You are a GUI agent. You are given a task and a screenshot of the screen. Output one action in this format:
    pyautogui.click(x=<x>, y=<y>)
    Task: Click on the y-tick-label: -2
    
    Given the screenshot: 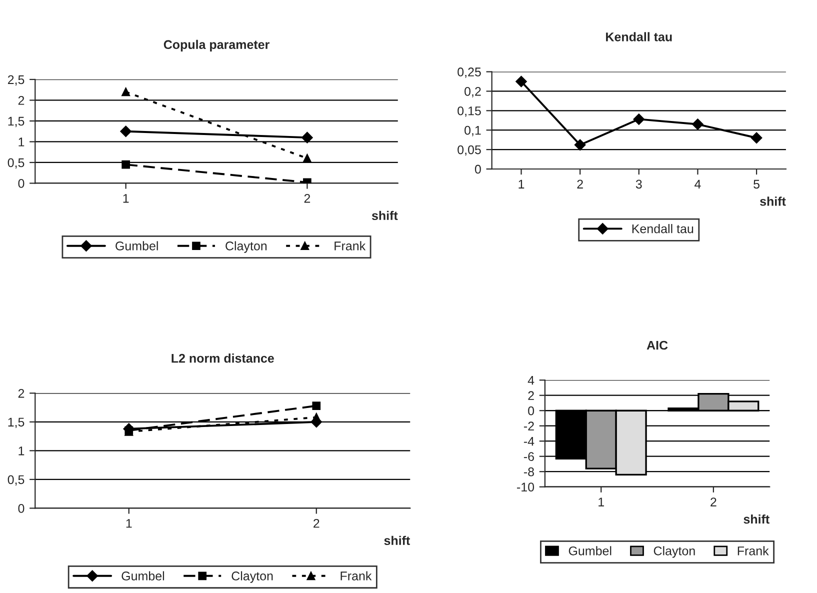 What is the action you would take?
    pyautogui.click(x=529, y=426)
    